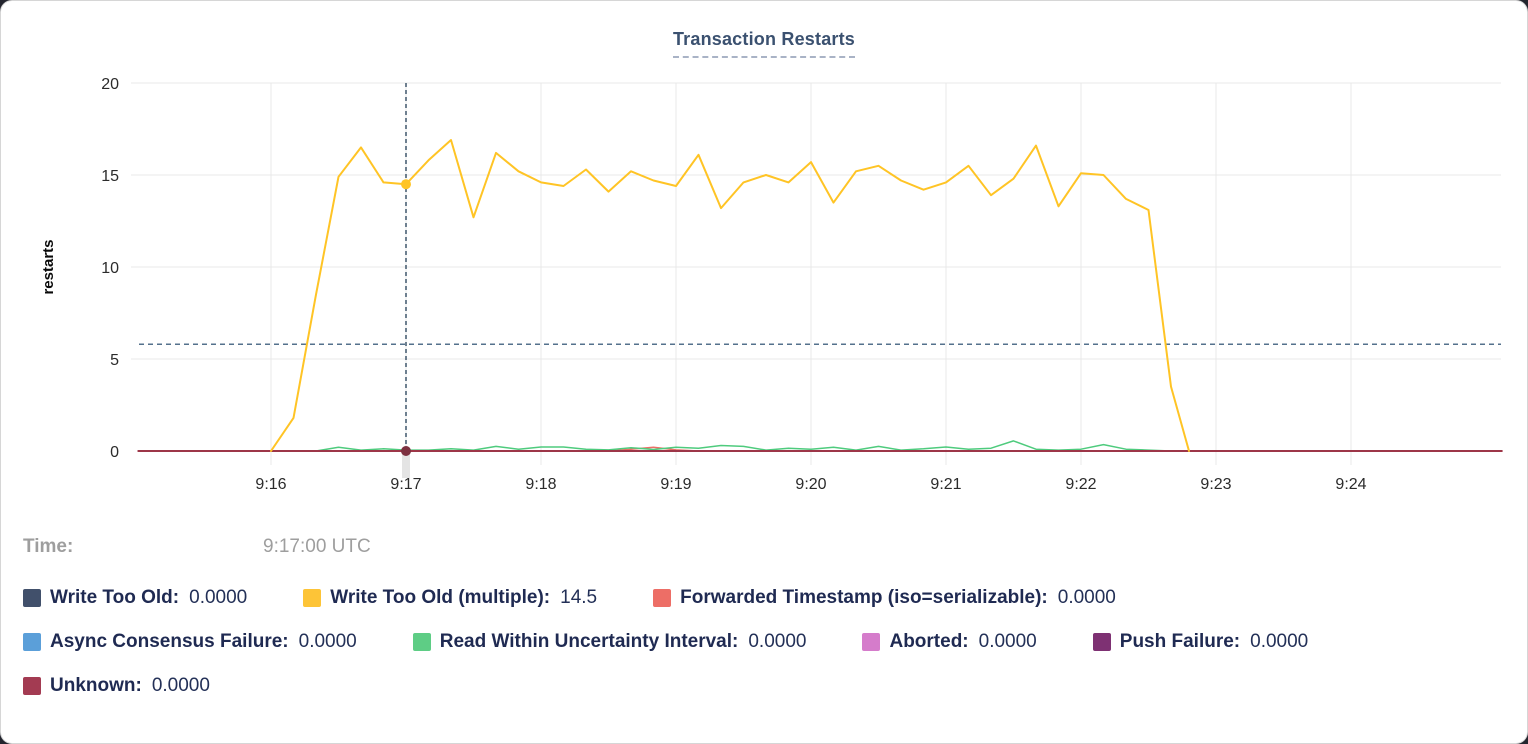 This screenshot has width=1528, height=744. I want to click on legend-label: Push Failure:, so click(1180, 641).